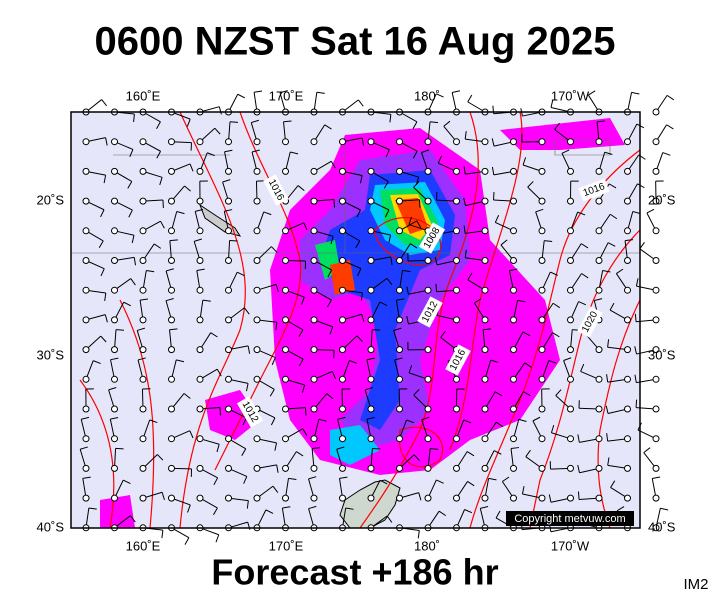  Describe the element at coordinates (594, 190) in the screenshot. I see `label-box` at that location.